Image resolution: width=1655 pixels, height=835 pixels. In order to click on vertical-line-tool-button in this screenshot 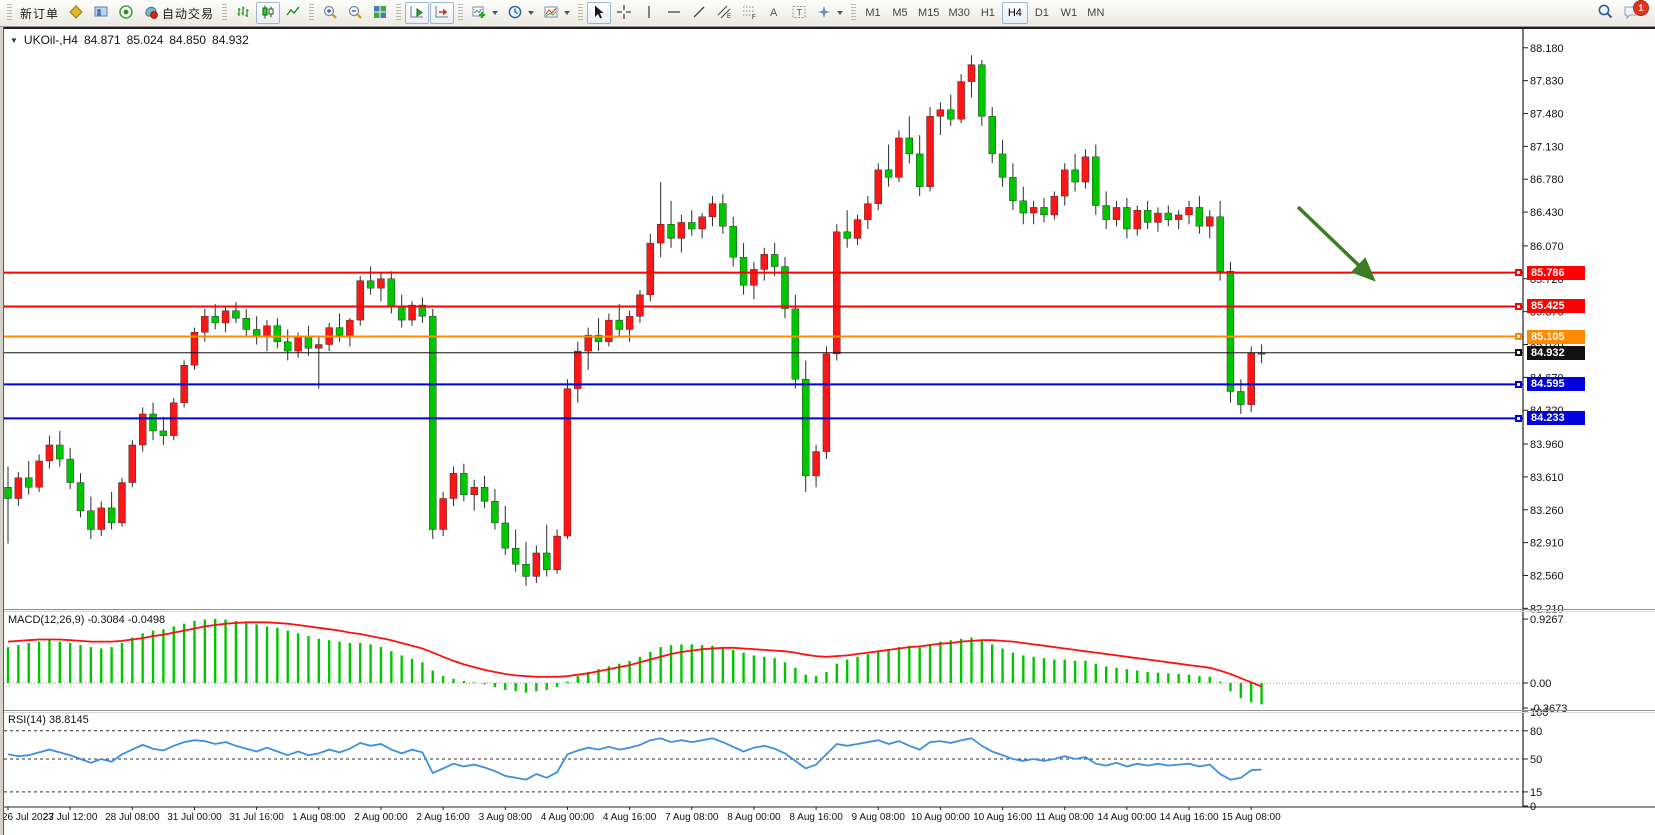, I will do `click(649, 13)`.